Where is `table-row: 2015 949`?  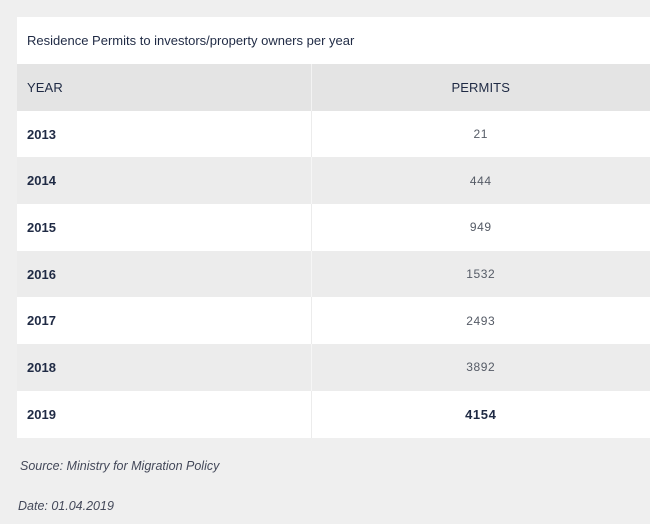 table-row: 2015 949 is located at coordinates (333, 227).